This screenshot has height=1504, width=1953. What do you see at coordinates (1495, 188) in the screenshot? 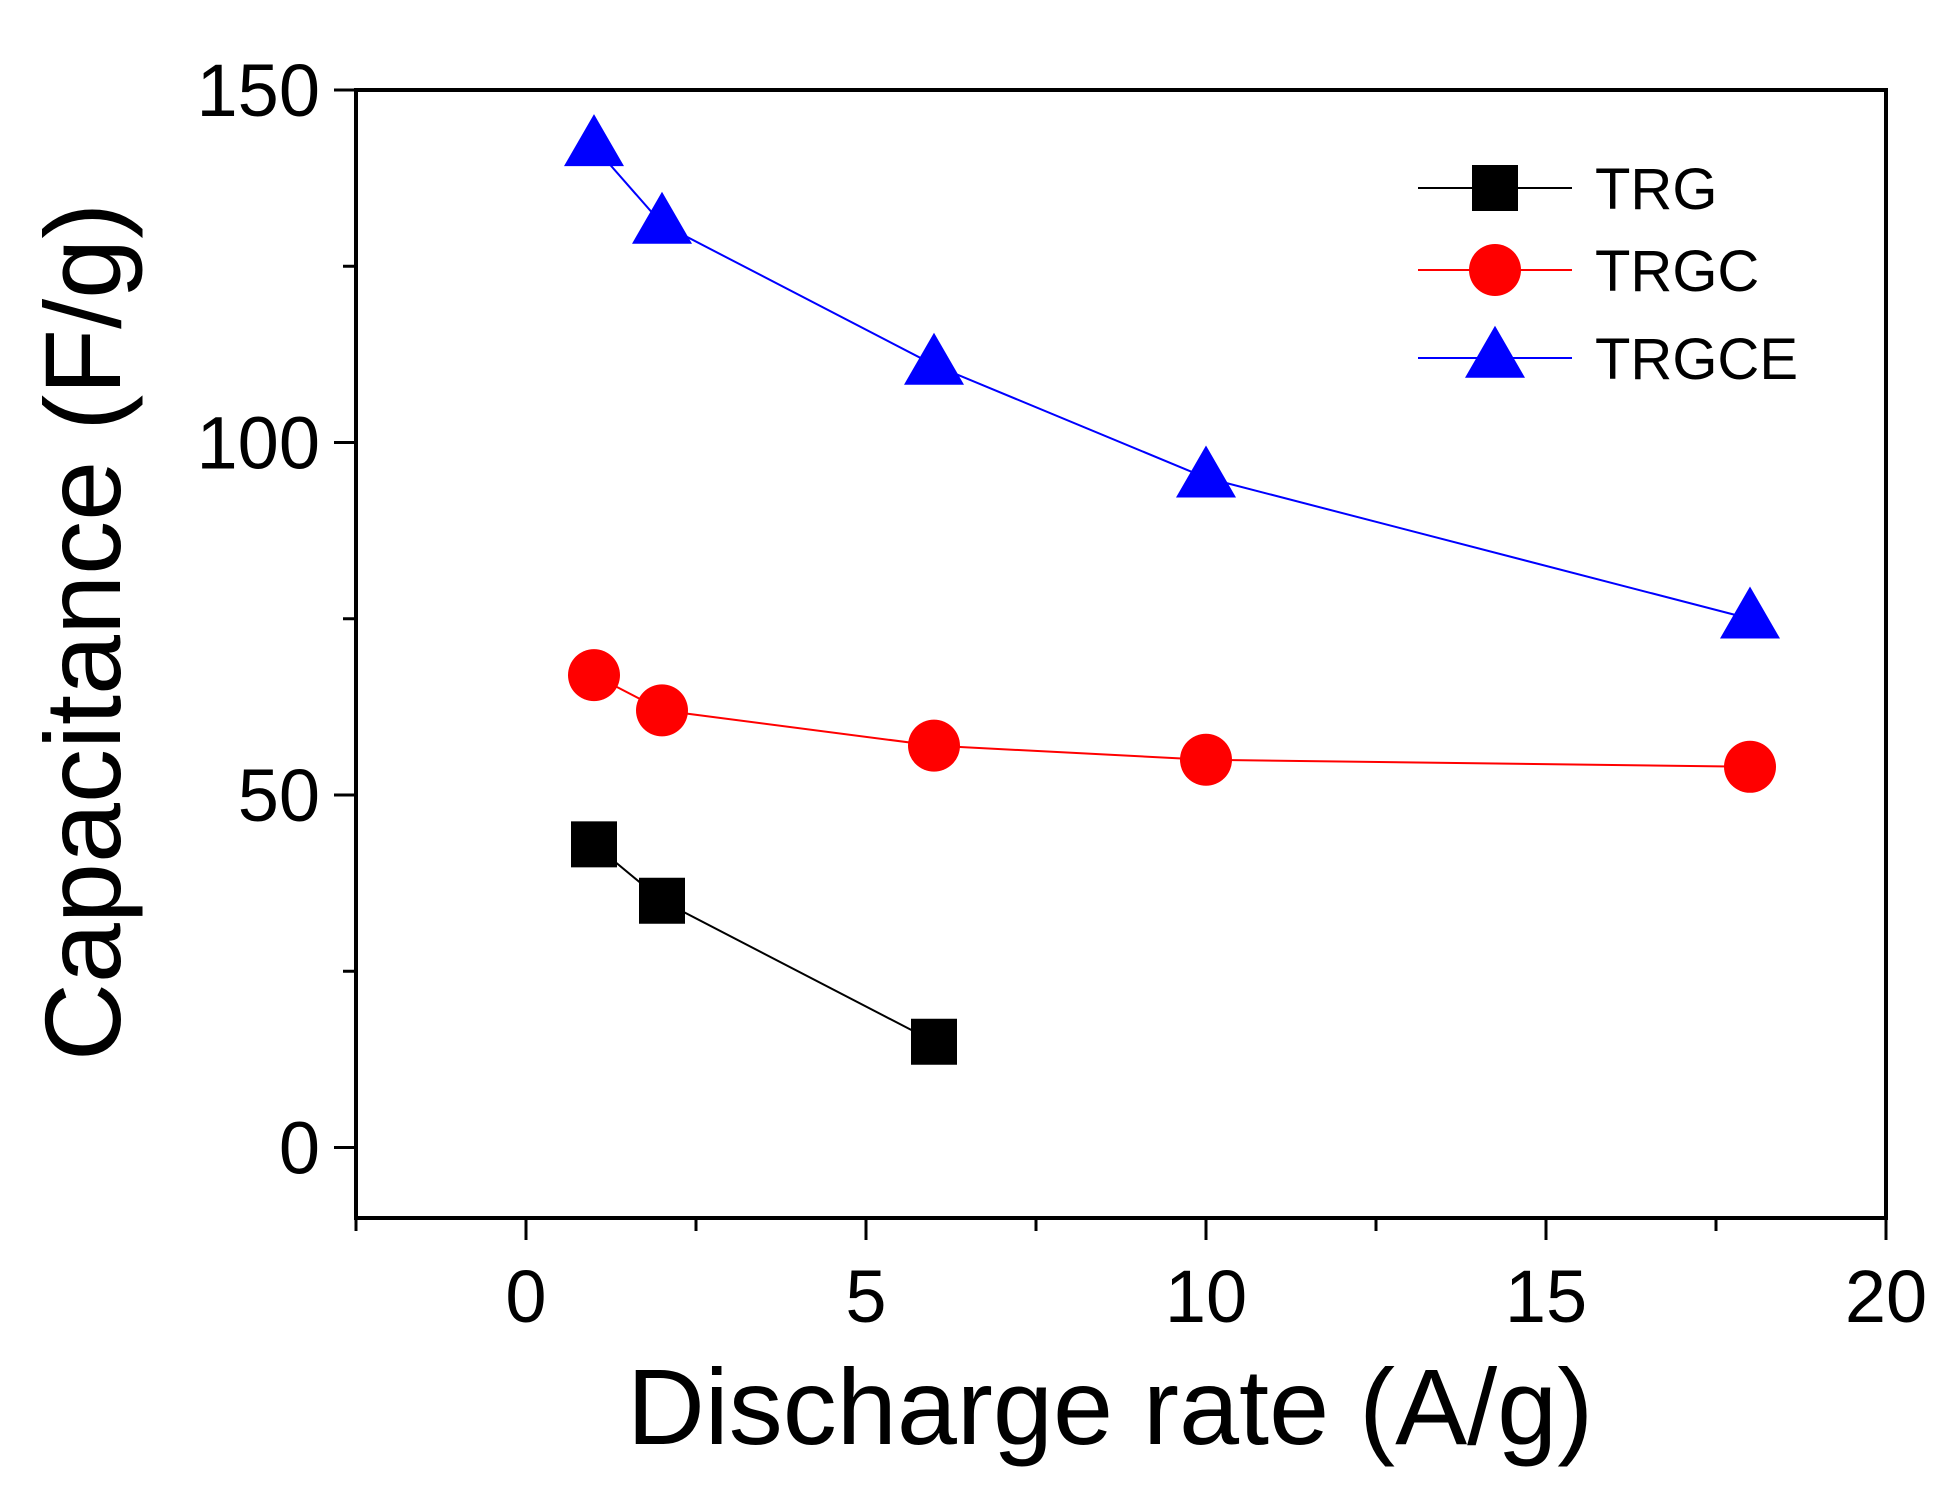
I see `legend-marker-trg` at bounding box center [1495, 188].